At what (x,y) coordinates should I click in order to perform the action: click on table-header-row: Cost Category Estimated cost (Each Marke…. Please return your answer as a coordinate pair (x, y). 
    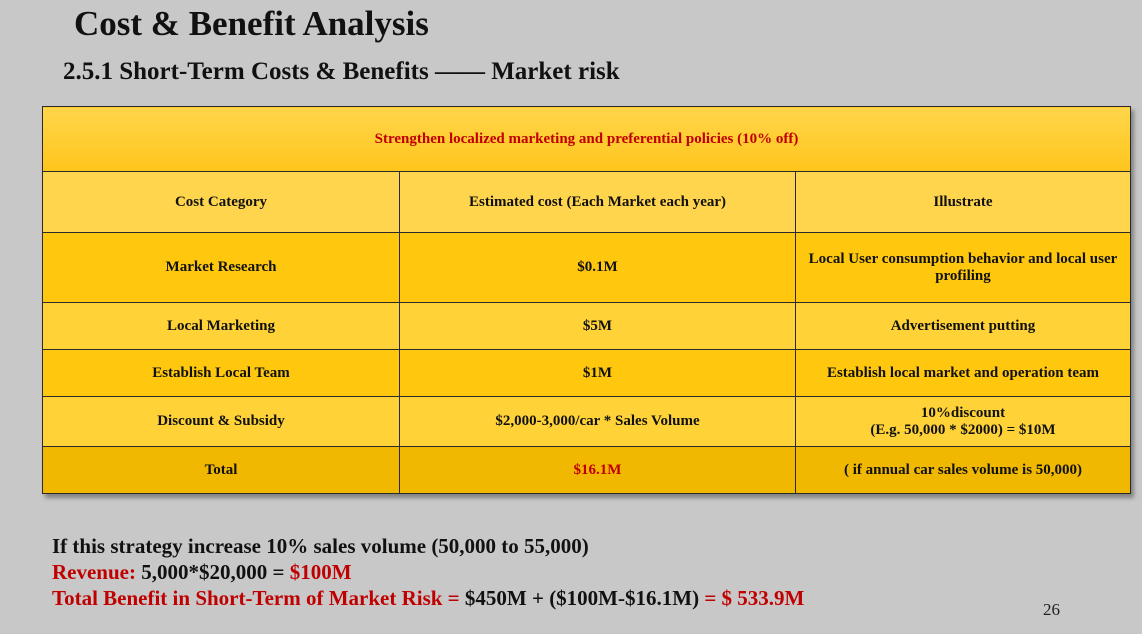
    Looking at the image, I should click on (586, 202).